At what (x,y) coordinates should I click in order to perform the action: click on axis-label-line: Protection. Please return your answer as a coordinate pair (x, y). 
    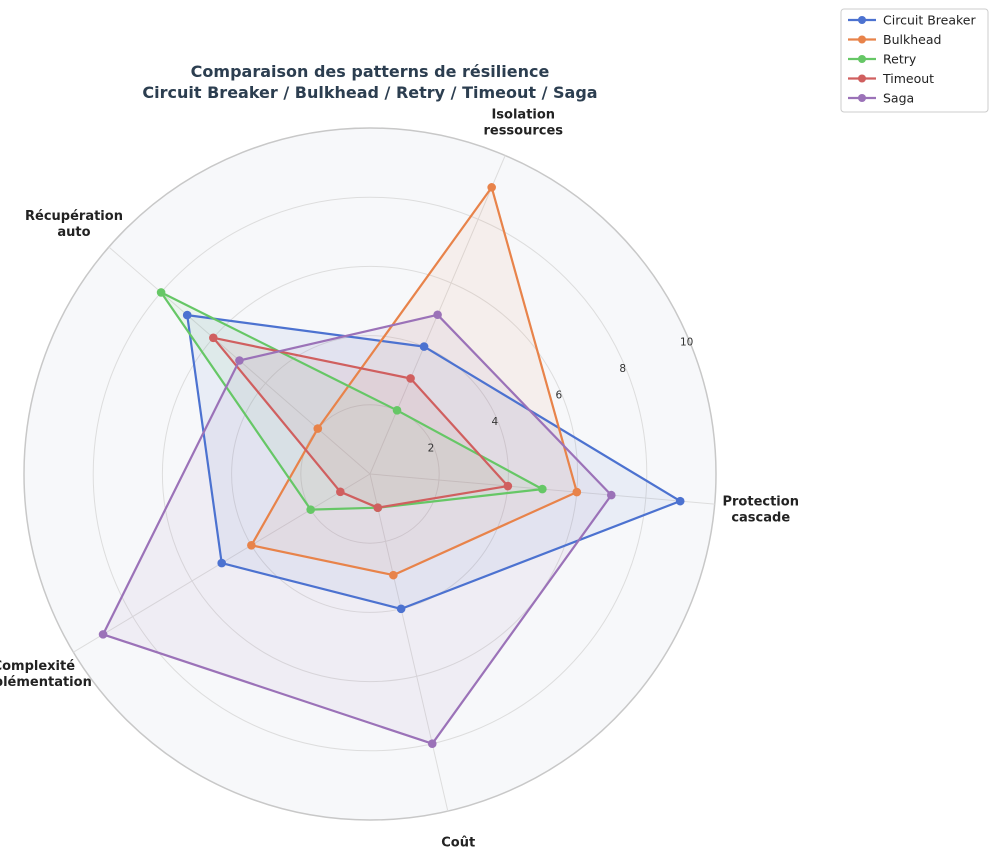
    Looking at the image, I should click on (760, 501).